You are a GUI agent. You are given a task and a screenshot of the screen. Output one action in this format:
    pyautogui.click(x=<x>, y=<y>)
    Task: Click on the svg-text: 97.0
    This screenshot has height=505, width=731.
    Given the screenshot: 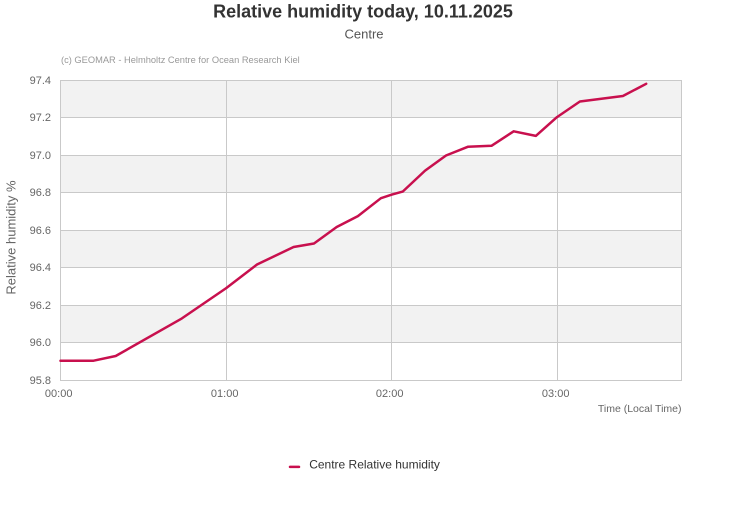 What is the action you would take?
    pyautogui.click(x=40, y=156)
    